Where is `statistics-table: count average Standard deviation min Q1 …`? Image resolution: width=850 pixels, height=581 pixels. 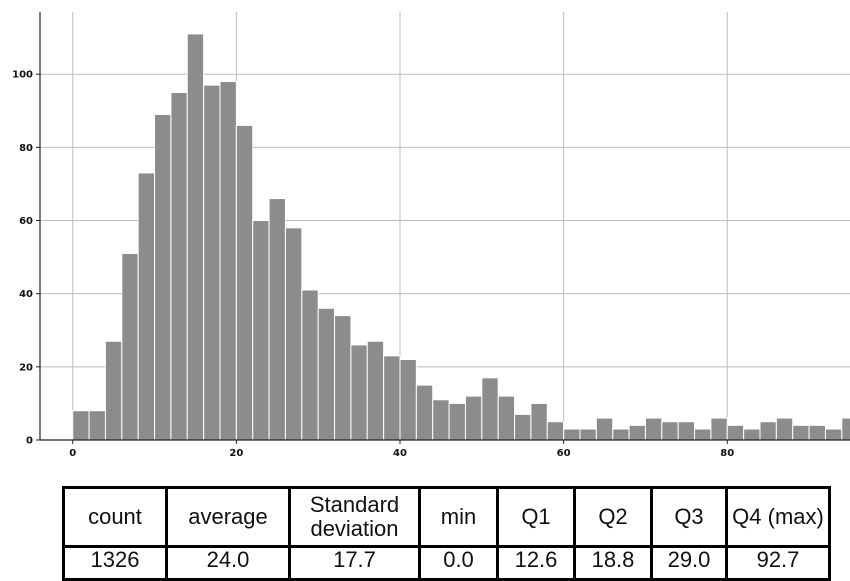 statistics-table: count average Standard deviation min Q1 … is located at coordinates (446, 533).